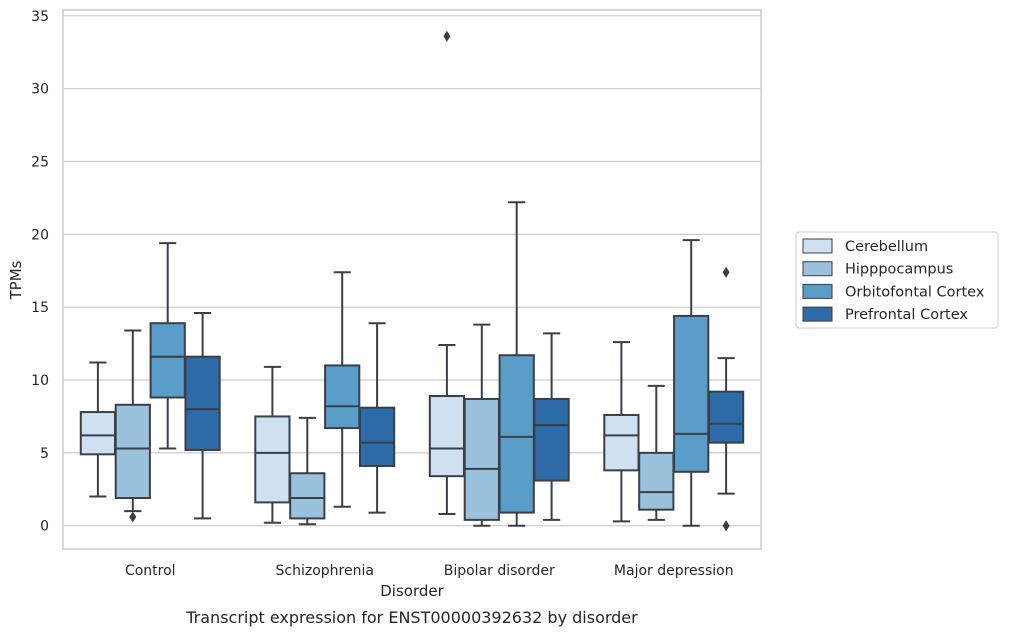 This screenshot has width=1009, height=635. I want to click on x-tick-label-control: Control, so click(150, 571).